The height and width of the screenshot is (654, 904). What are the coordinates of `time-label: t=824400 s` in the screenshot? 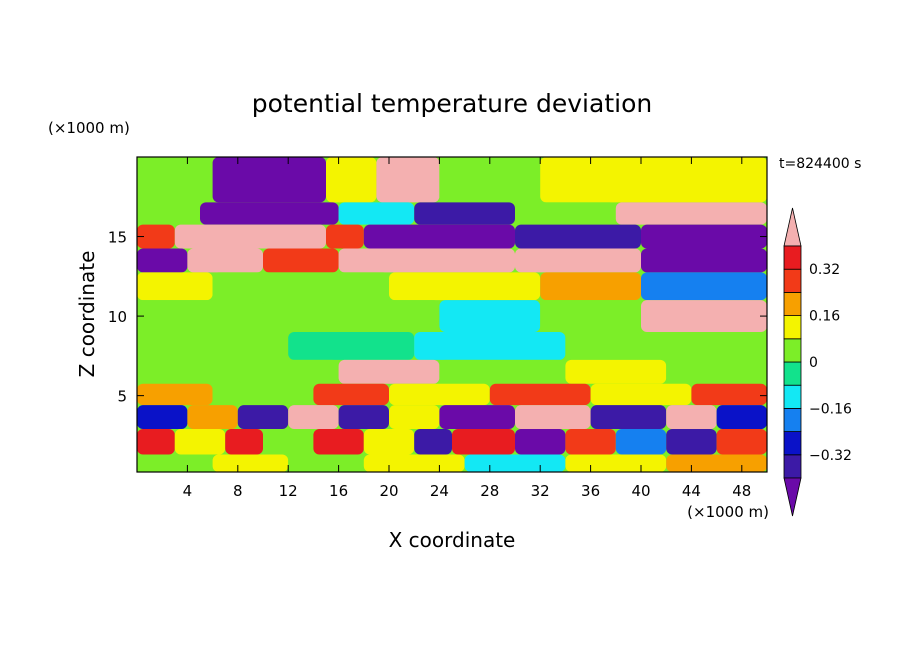 It's located at (820, 164).